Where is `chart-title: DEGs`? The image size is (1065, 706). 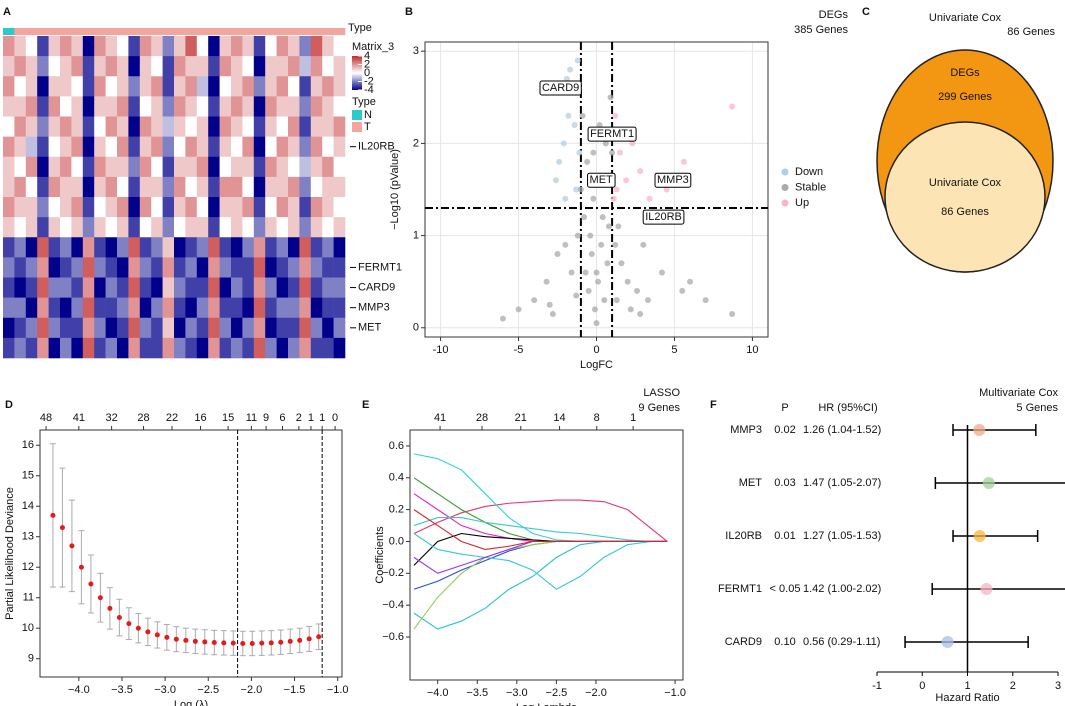
chart-title: DEGs is located at coordinates (834, 15).